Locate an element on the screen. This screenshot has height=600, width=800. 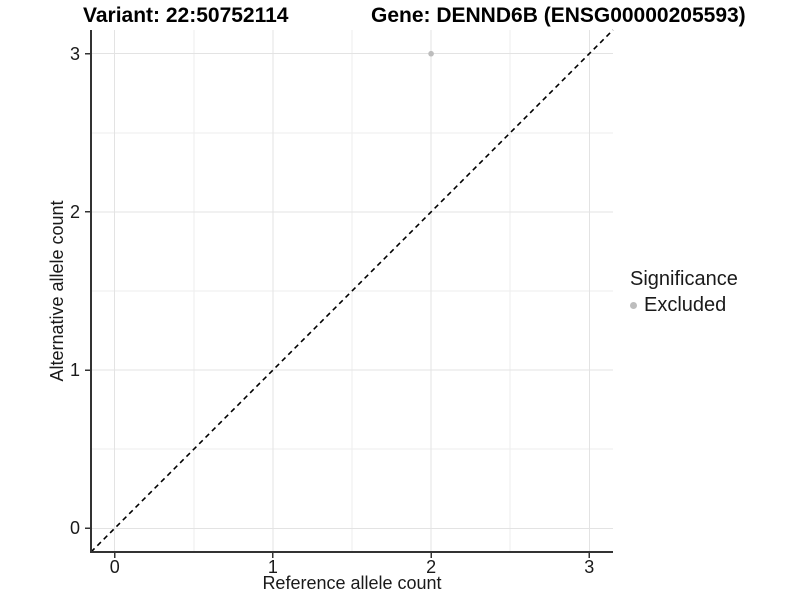
x-axis-title: Reference allele count is located at coordinates (352, 583).